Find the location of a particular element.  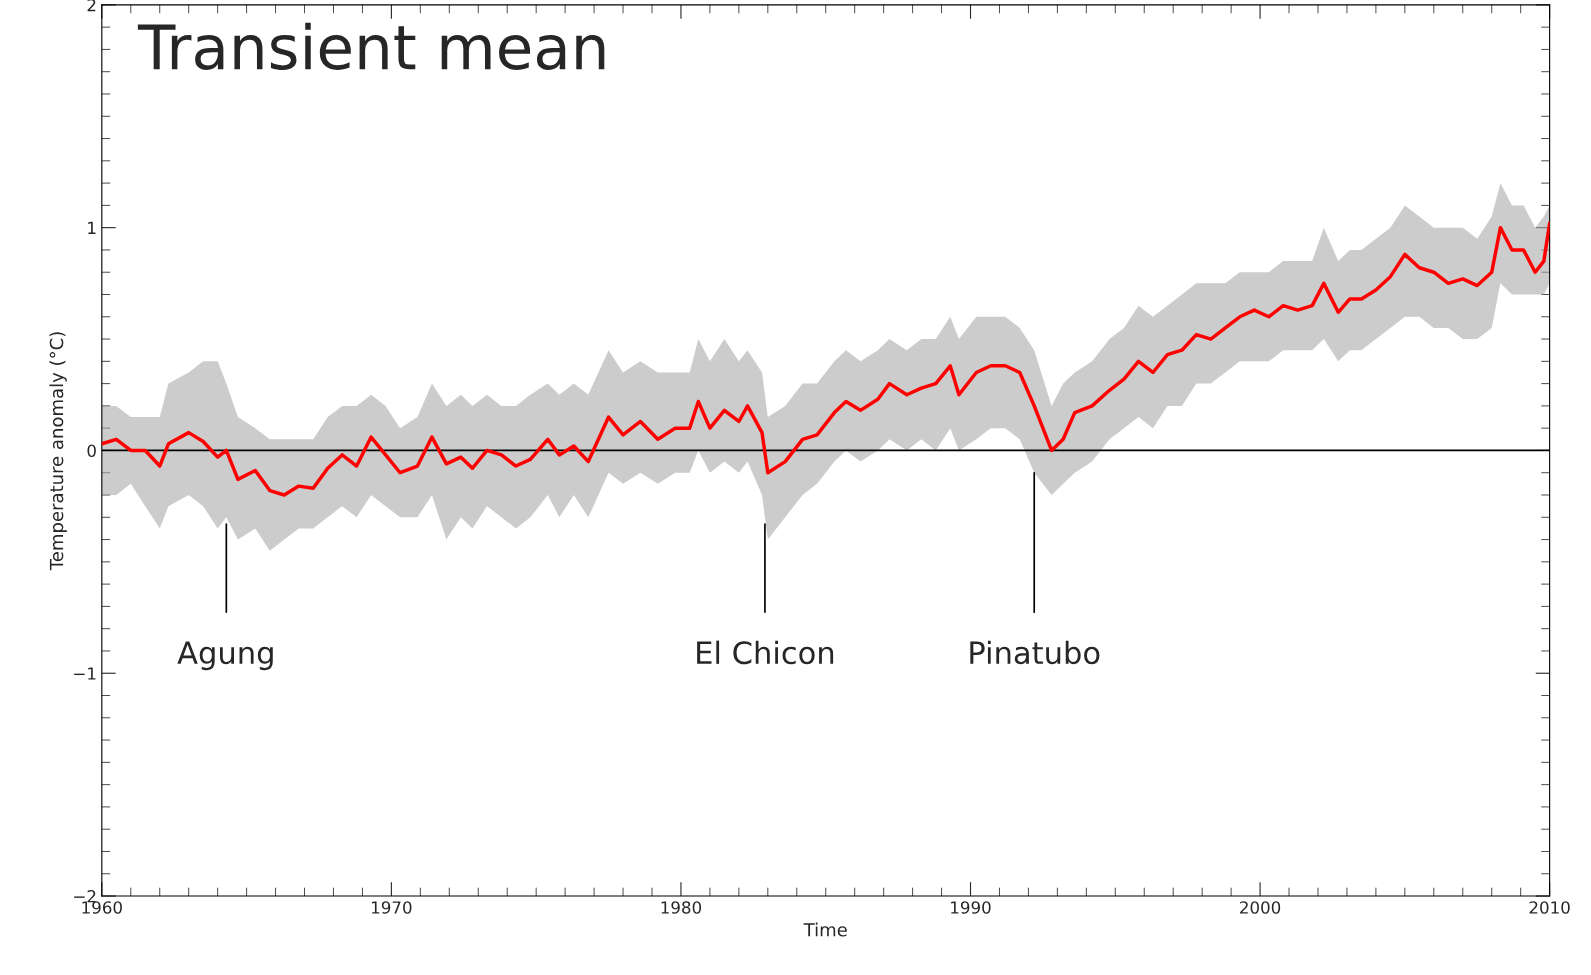

annotation: Transient mean is located at coordinates (371, 46).